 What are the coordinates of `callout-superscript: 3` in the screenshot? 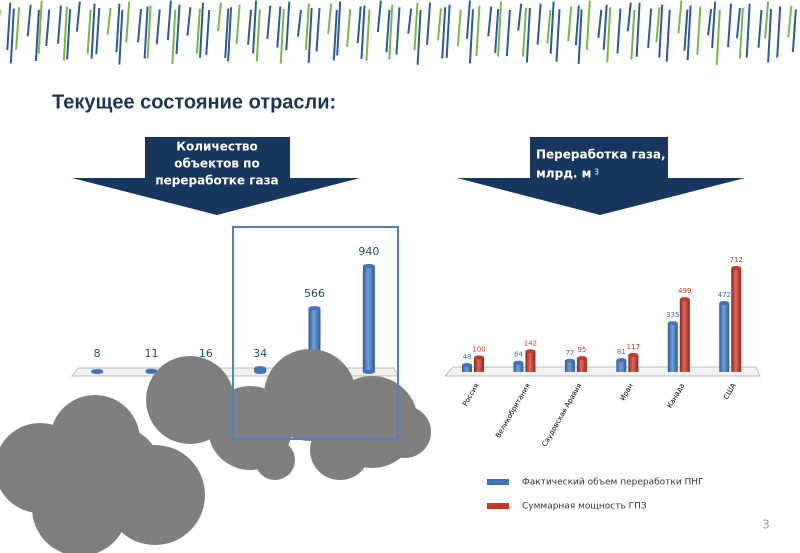 It's located at (596, 172).